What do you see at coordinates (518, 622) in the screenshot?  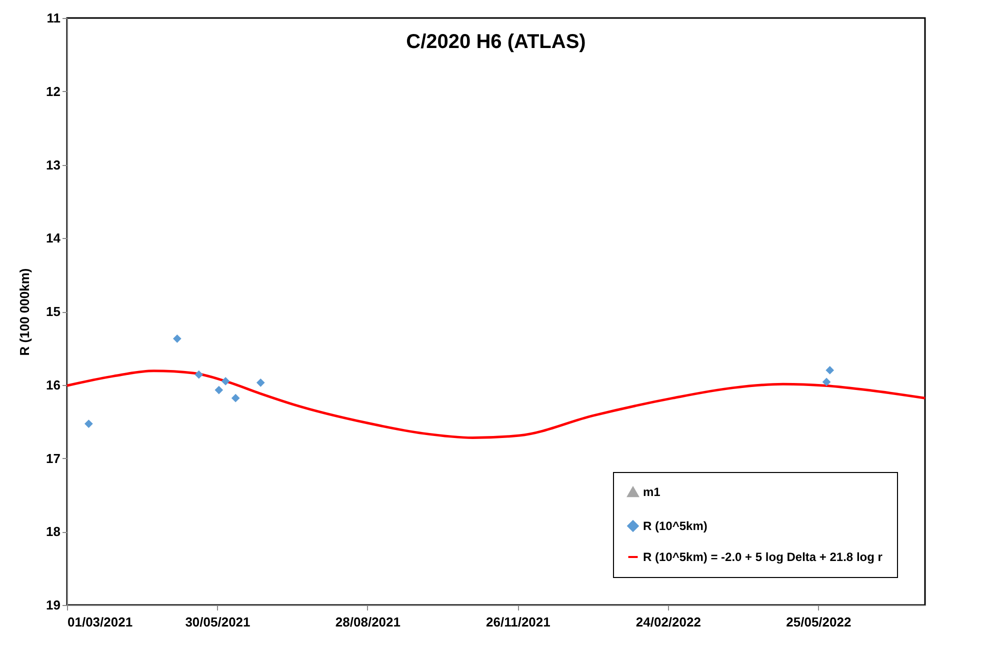 I see `x-tick-label: 26/11/2021` at bounding box center [518, 622].